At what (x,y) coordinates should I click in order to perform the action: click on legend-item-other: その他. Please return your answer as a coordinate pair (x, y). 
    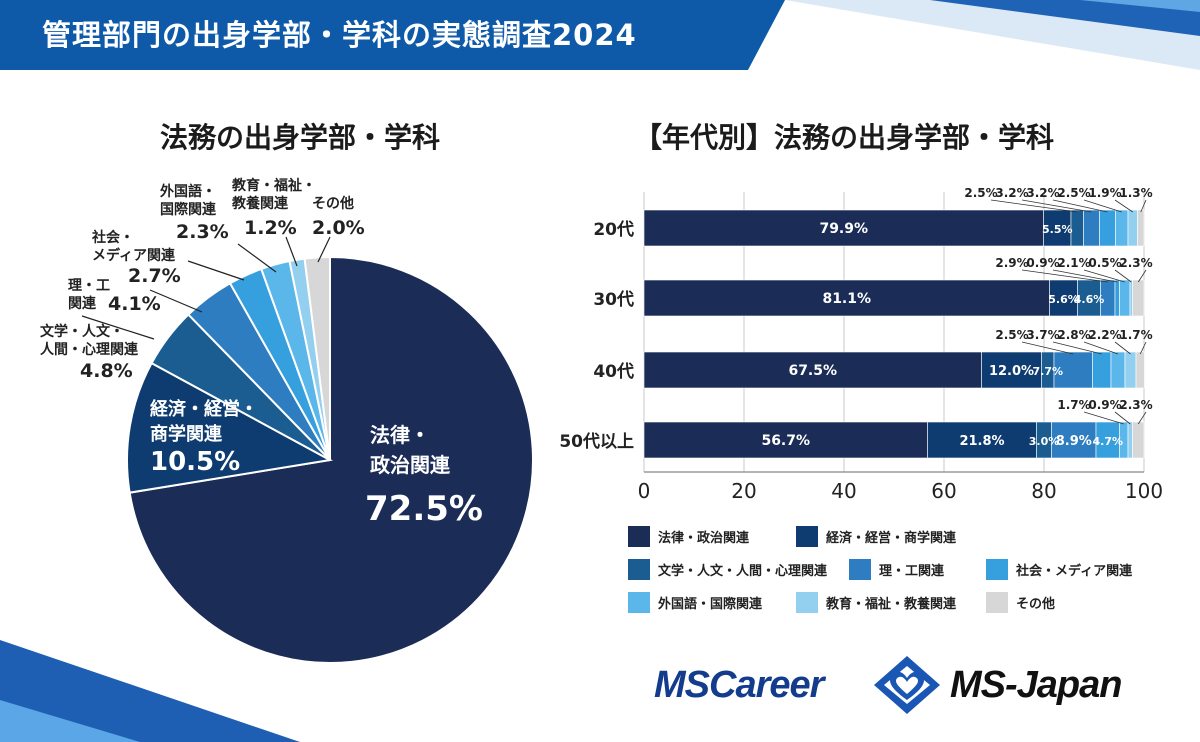
    Looking at the image, I should click on (1081, 602).